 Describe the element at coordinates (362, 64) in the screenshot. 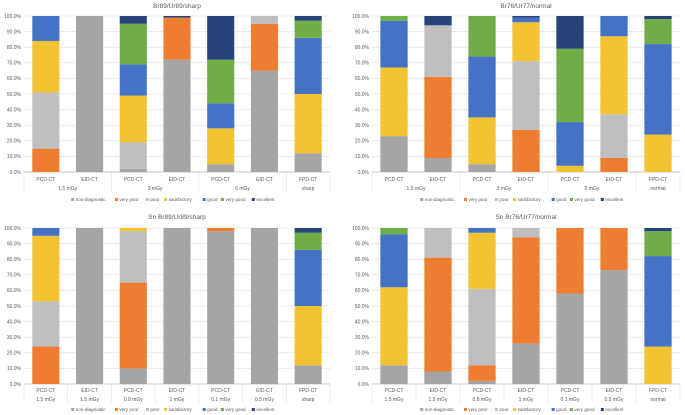

I see `y-tick-label: 70.0%` at that location.